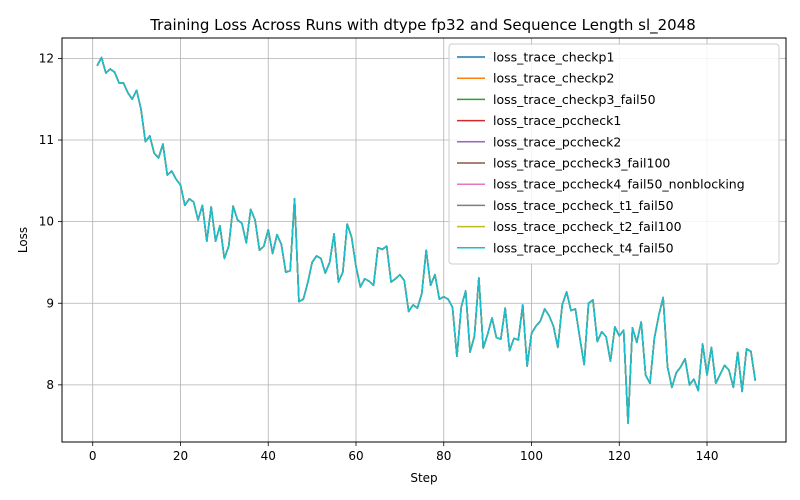 The height and width of the screenshot is (500, 800). What do you see at coordinates (583, 247) in the screenshot?
I see `legend-label: loss_trace_pccheck_t4_fail50` at bounding box center [583, 247].